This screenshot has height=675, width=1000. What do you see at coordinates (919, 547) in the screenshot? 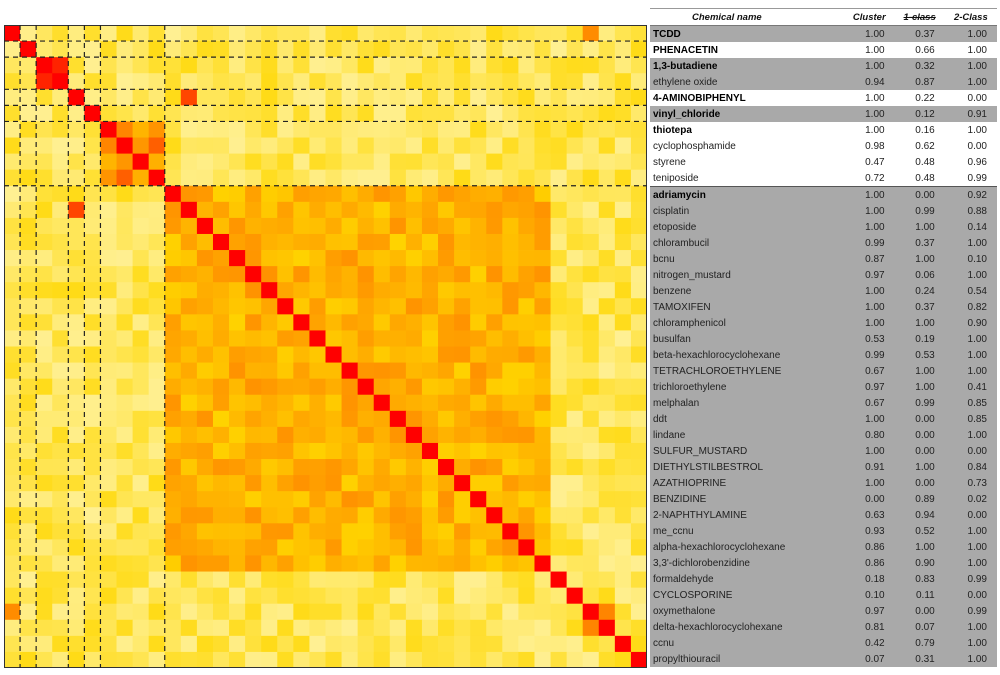
I see `one-class-cell: 1.00` at bounding box center [919, 547].